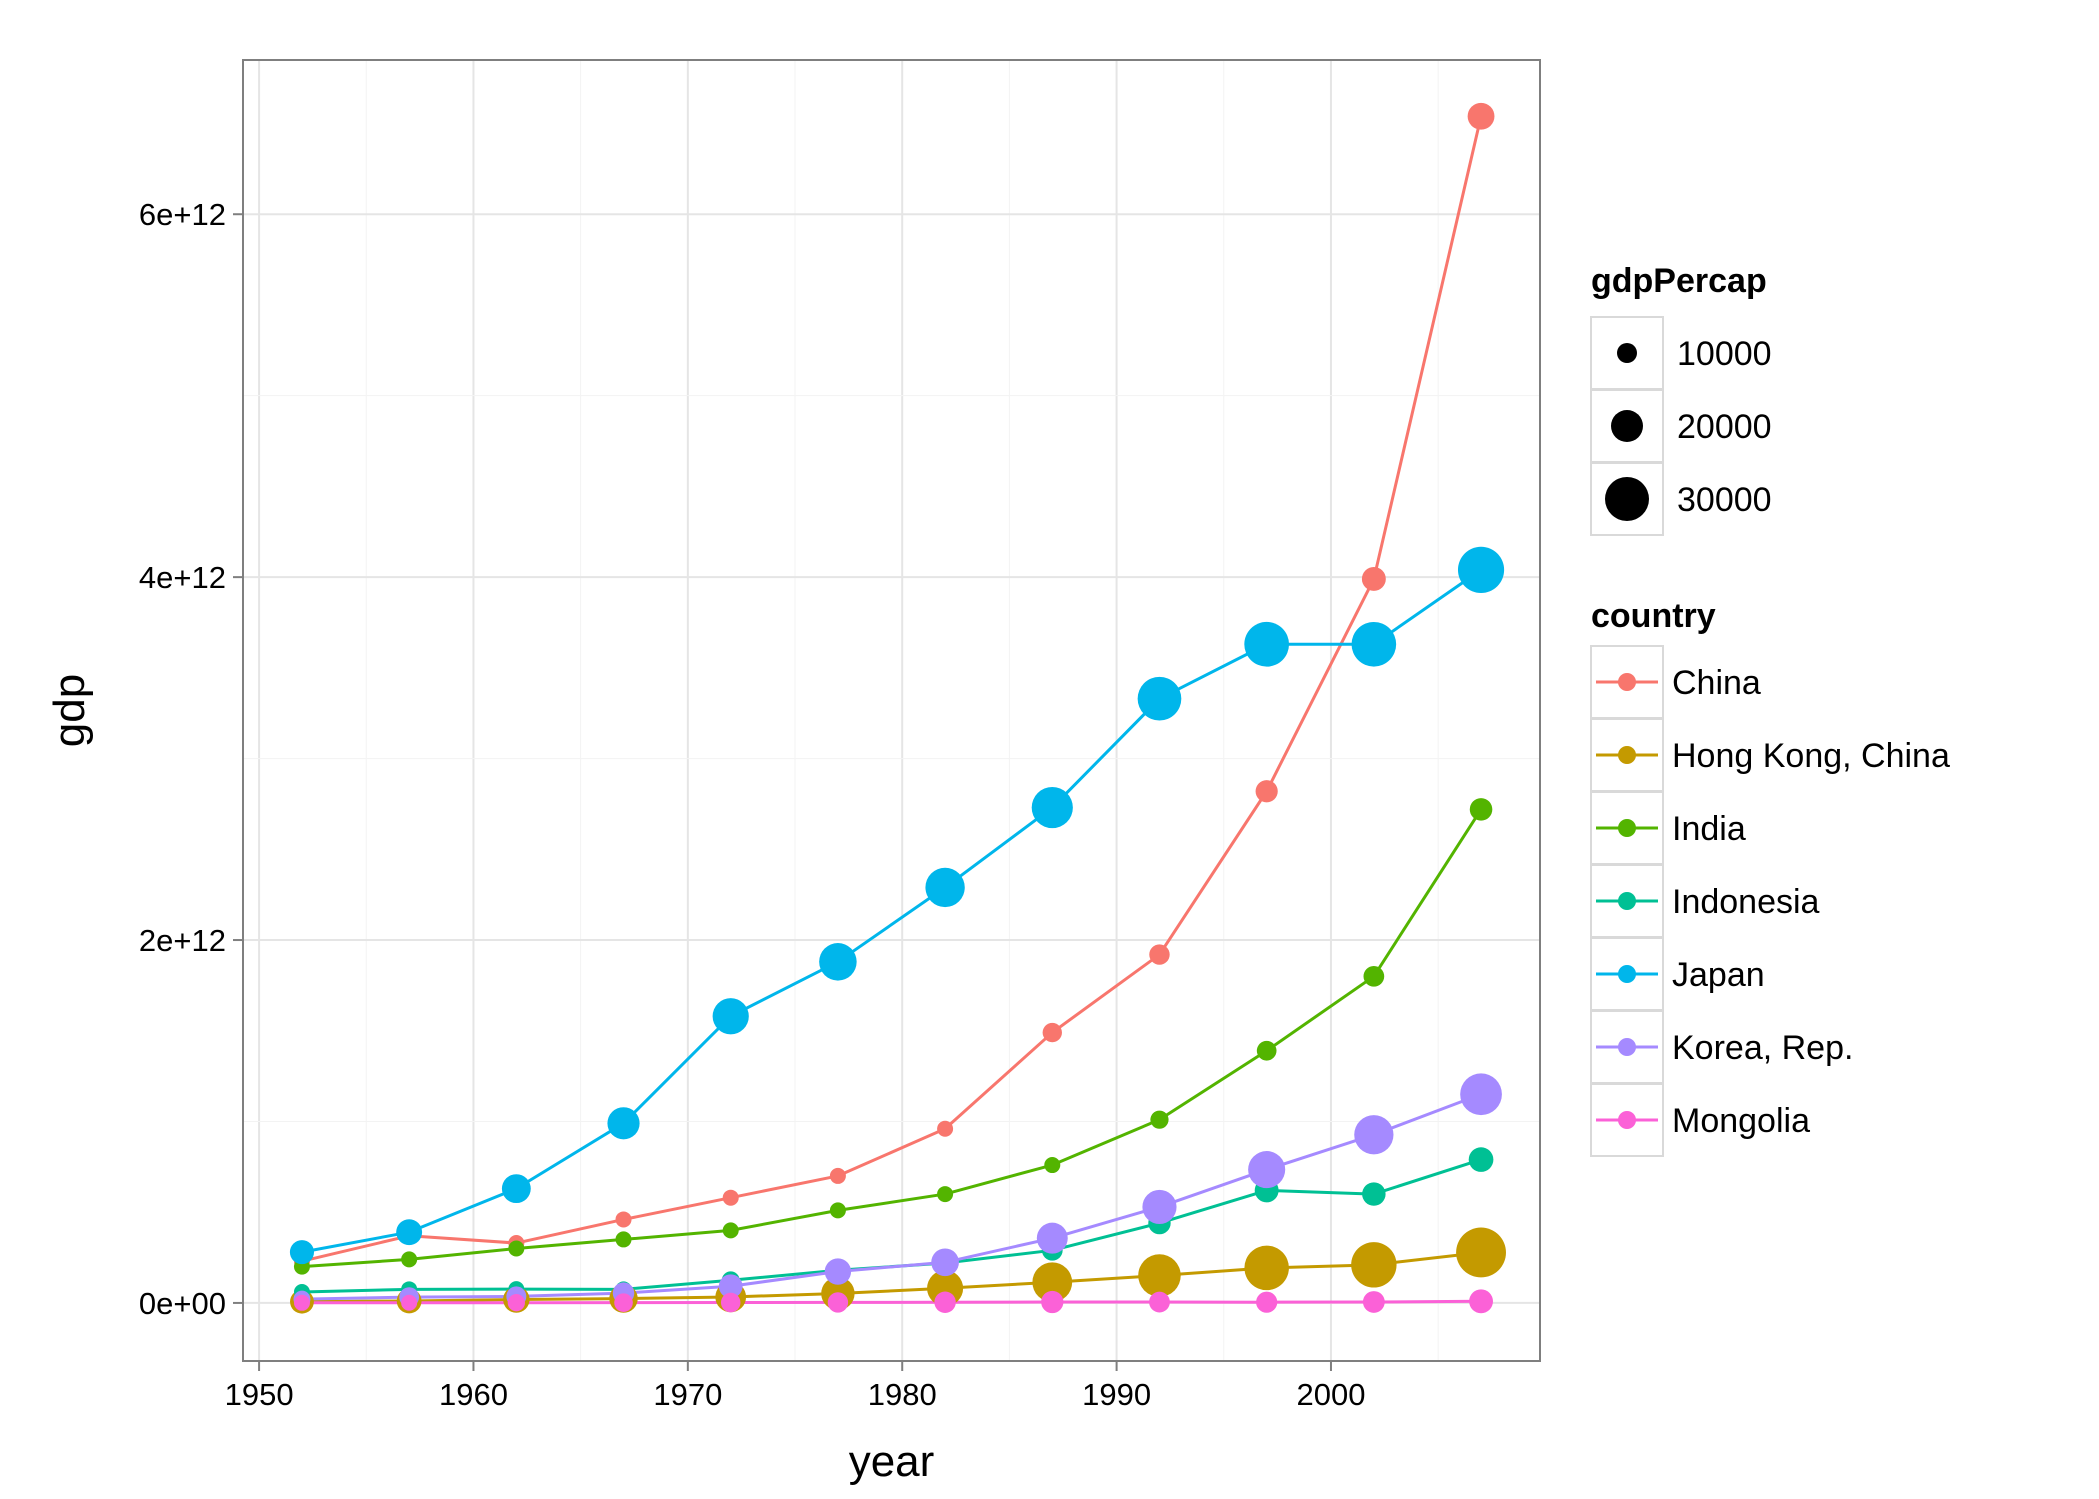 This screenshot has height=1499, width=2099. What do you see at coordinates (795, 1386) in the screenshot?
I see `x-axis: 1950 1960 1970 1980 1990 2000` at bounding box center [795, 1386].